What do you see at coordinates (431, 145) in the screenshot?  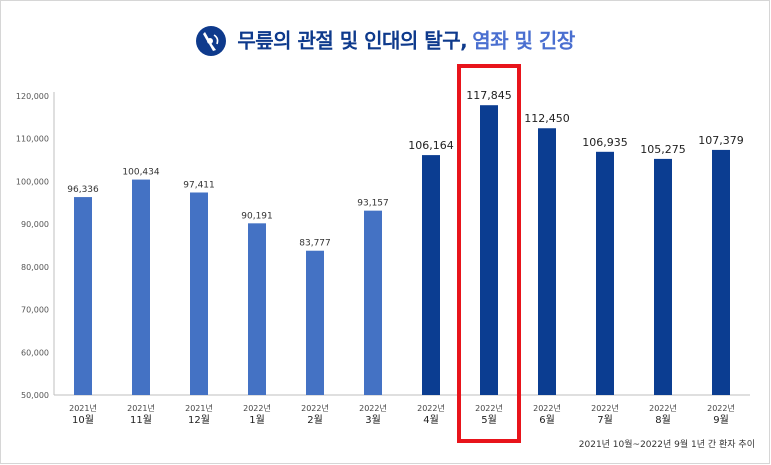 I see `data-label: 106,164` at bounding box center [431, 145].